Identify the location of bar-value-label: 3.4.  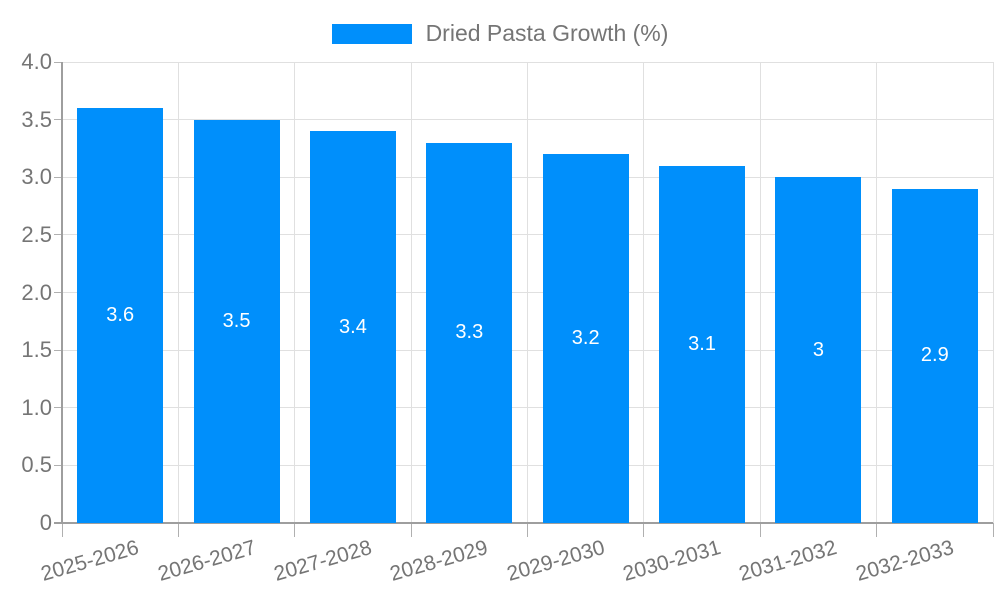
(353, 326).